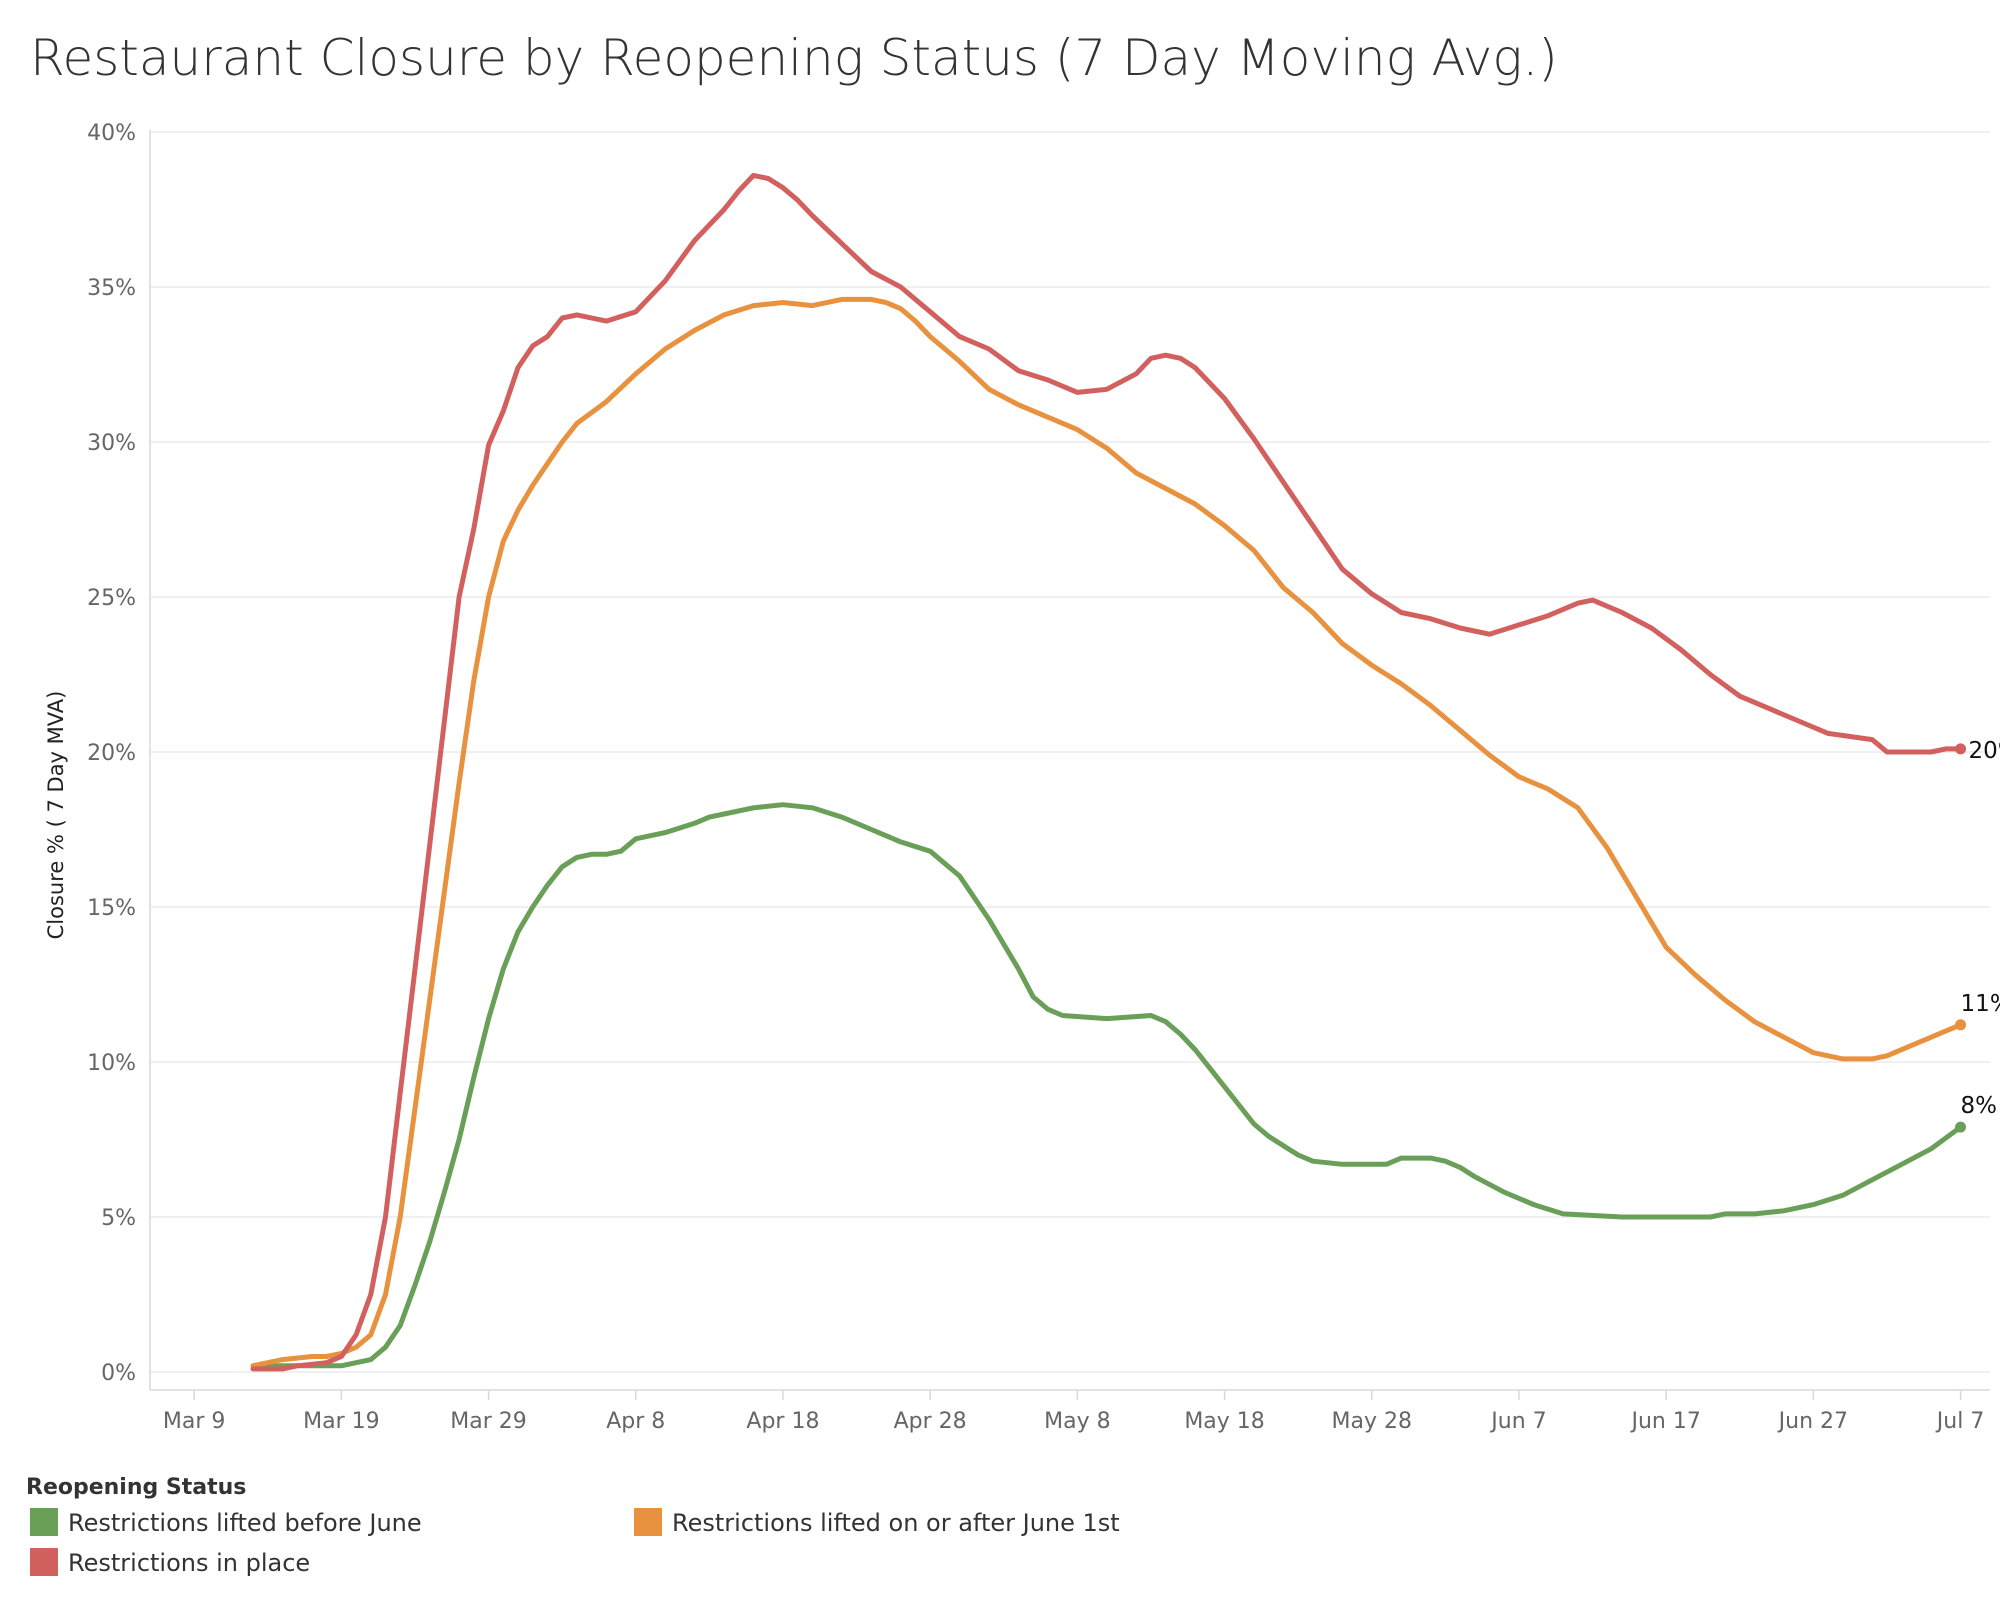 This screenshot has height=1600, width=2000. What do you see at coordinates (1980, 1004) in the screenshot?
I see `series-end-label-orange: 11%` at bounding box center [1980, 1004].